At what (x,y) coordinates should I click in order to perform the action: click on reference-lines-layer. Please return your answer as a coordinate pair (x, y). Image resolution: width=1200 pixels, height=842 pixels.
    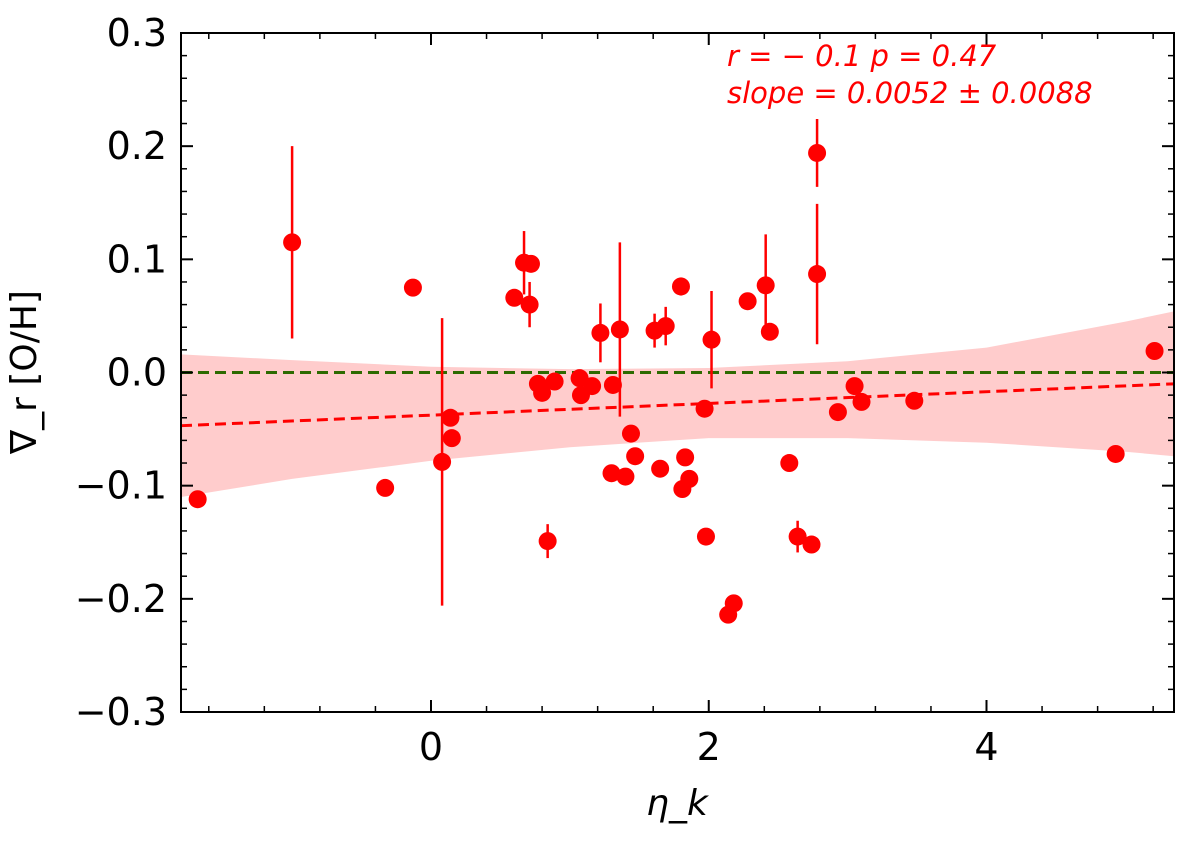
    Looking at the image, I should click on (677, 399).